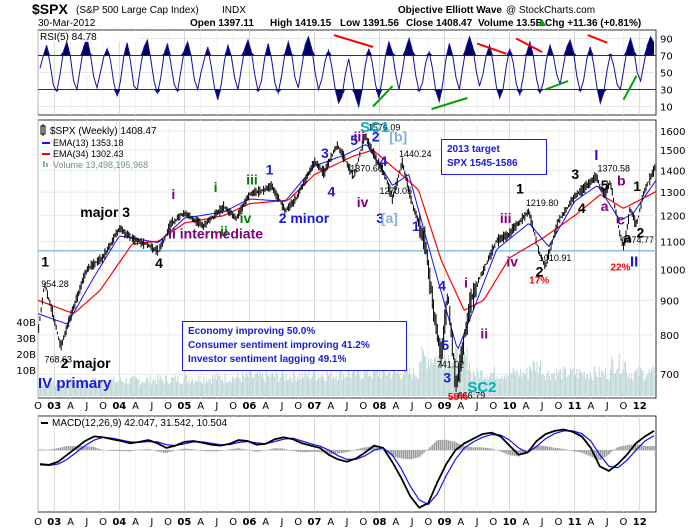 This screenshot has height=530, width=700. I want to click on wave-label: i, so click(216, 187).